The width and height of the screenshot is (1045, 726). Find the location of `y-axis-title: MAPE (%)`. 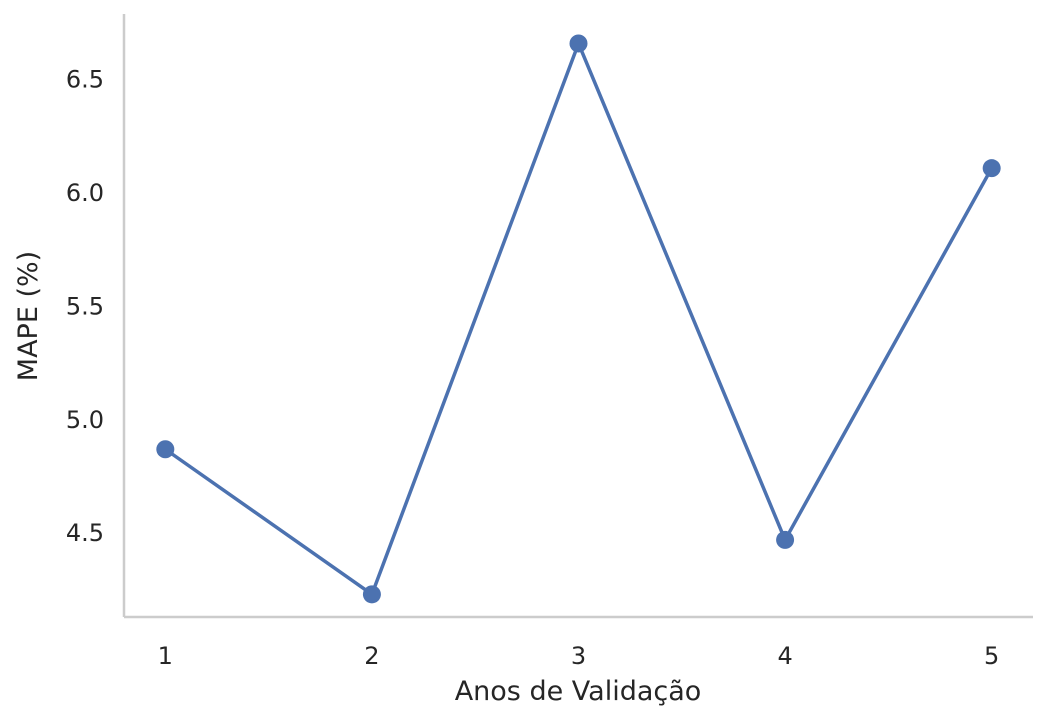

y-axis-title: MAPE (%) is located at coordinates (28, 316).